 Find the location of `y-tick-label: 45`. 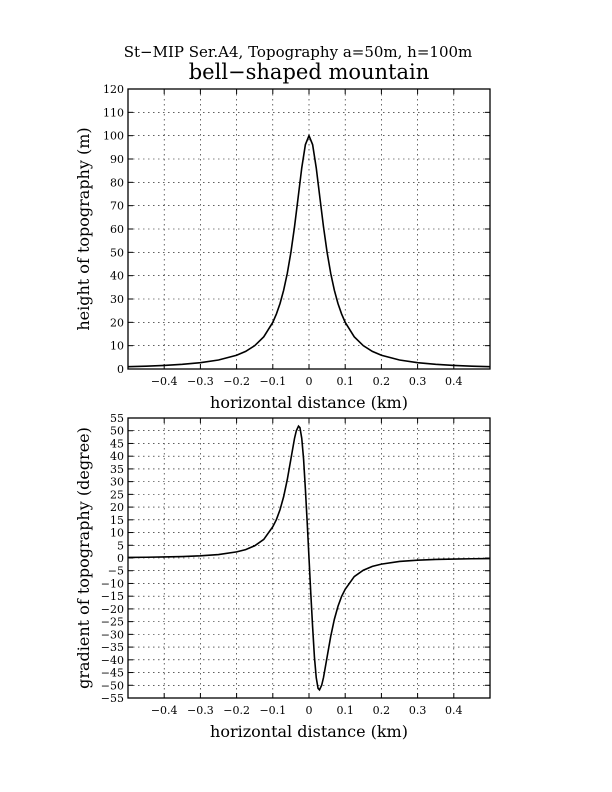

y-tick-label: 45 is located at coordinates (117, 443).